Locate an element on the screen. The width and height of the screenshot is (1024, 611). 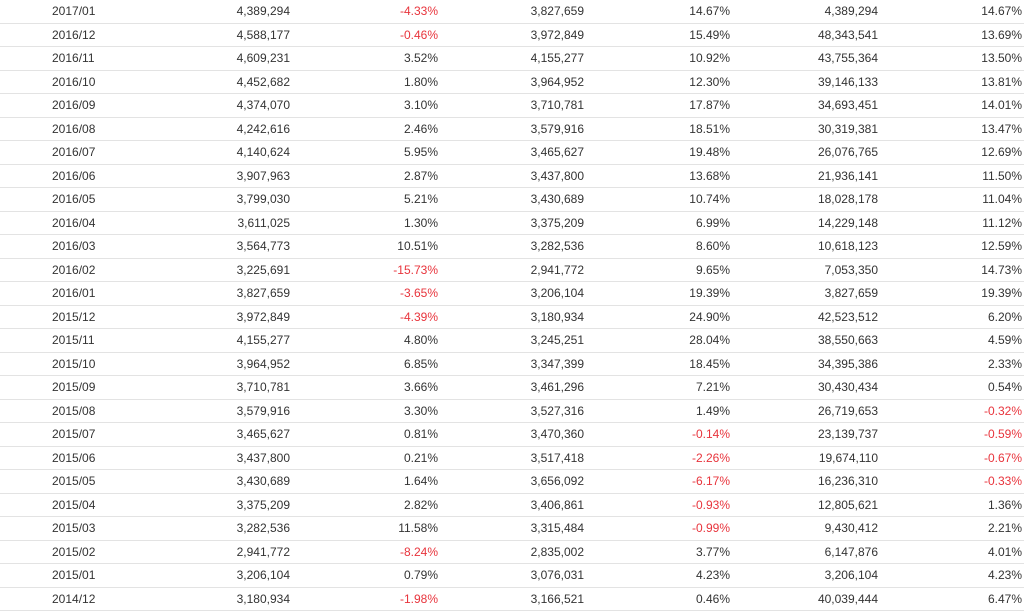
yoy-cell: 1.49% is located at coordinates (713, 412).